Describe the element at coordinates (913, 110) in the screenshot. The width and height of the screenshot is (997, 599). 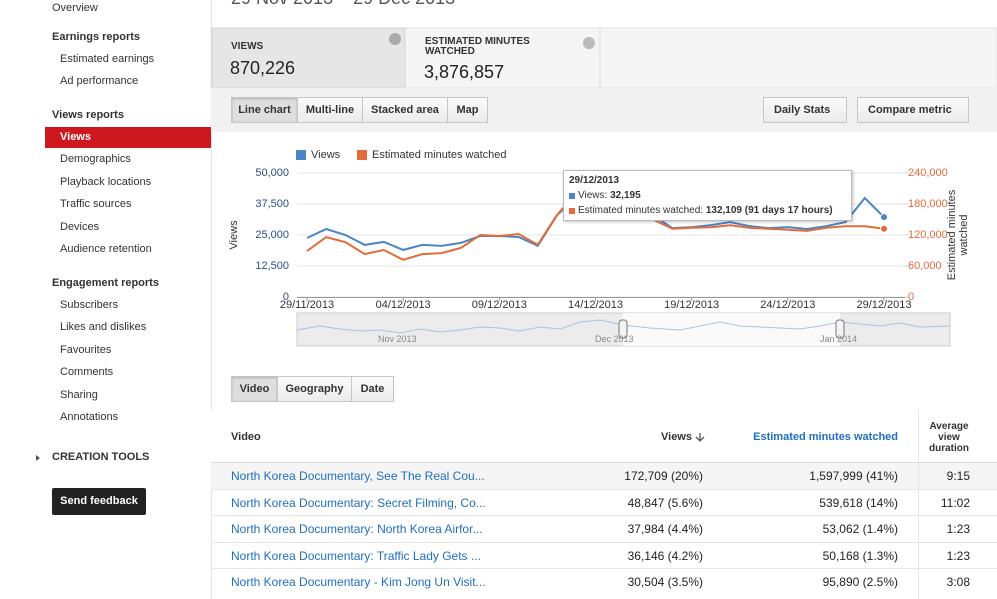
I see `option-button: Compare metric` at that location.